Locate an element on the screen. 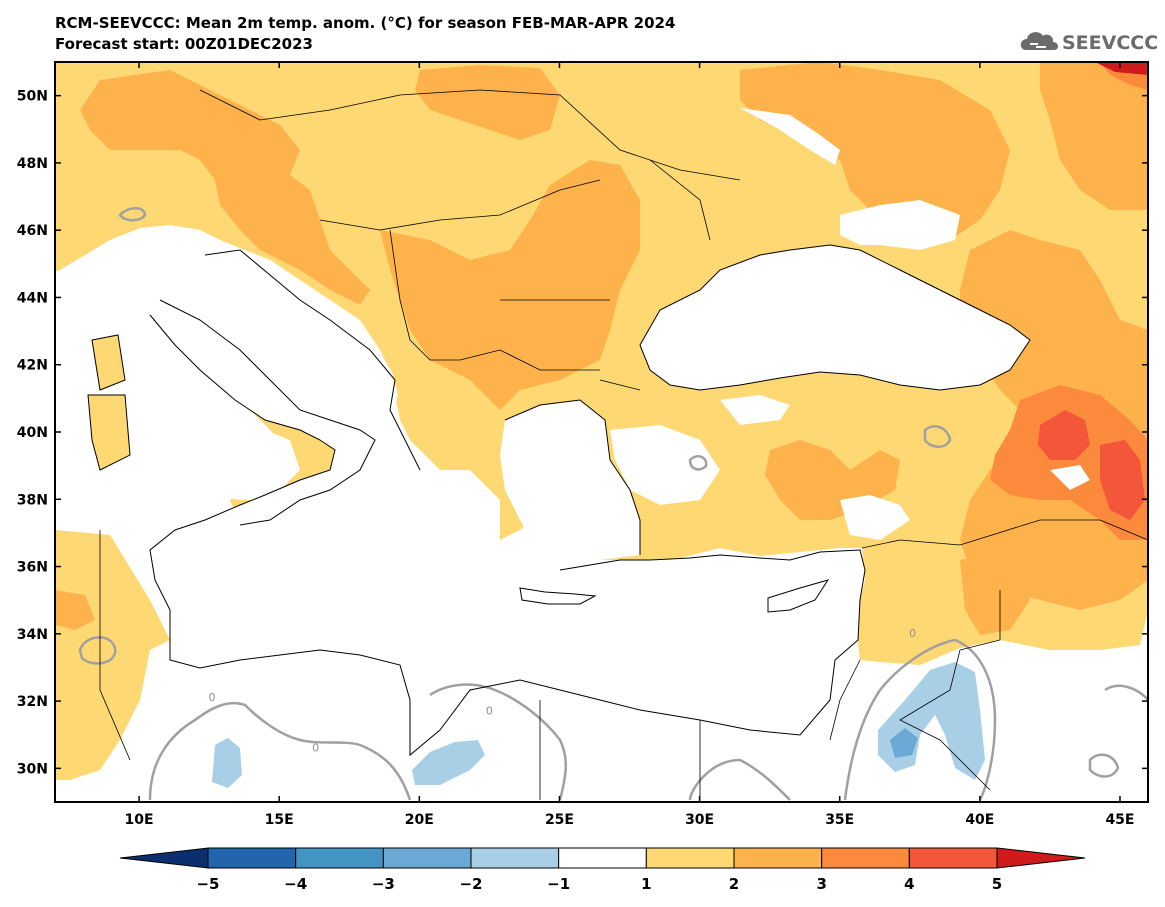 The width and height of the screenshot is (1165, 907). lat-tick-label: 50N is located at coordinates (32, 97).